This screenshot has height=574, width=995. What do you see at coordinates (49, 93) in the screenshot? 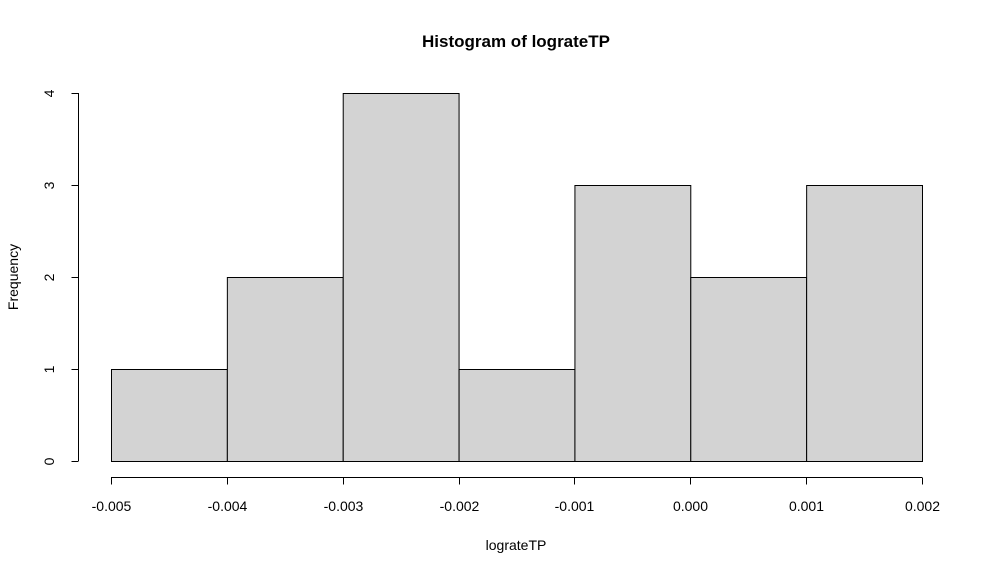
I see `y-tick-label: 4` at bounding box center [49, 93].